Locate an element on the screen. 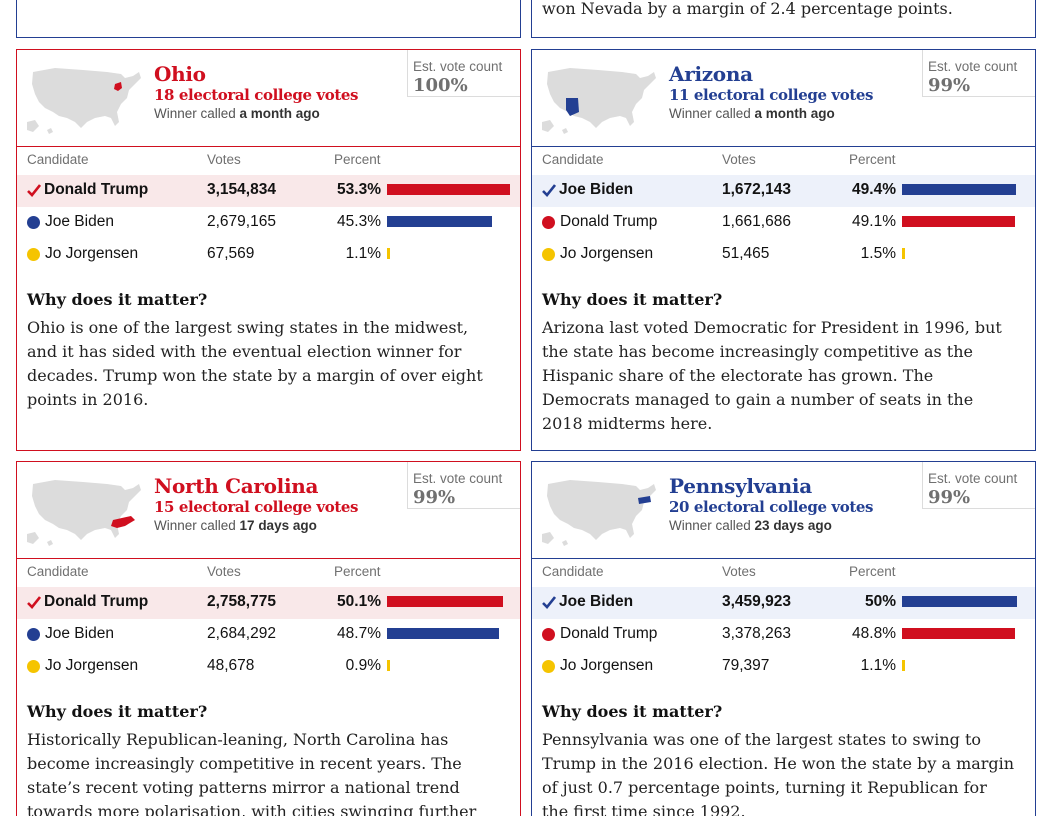  candidate-percent: 0.9% is located at coordinates (363, 665).